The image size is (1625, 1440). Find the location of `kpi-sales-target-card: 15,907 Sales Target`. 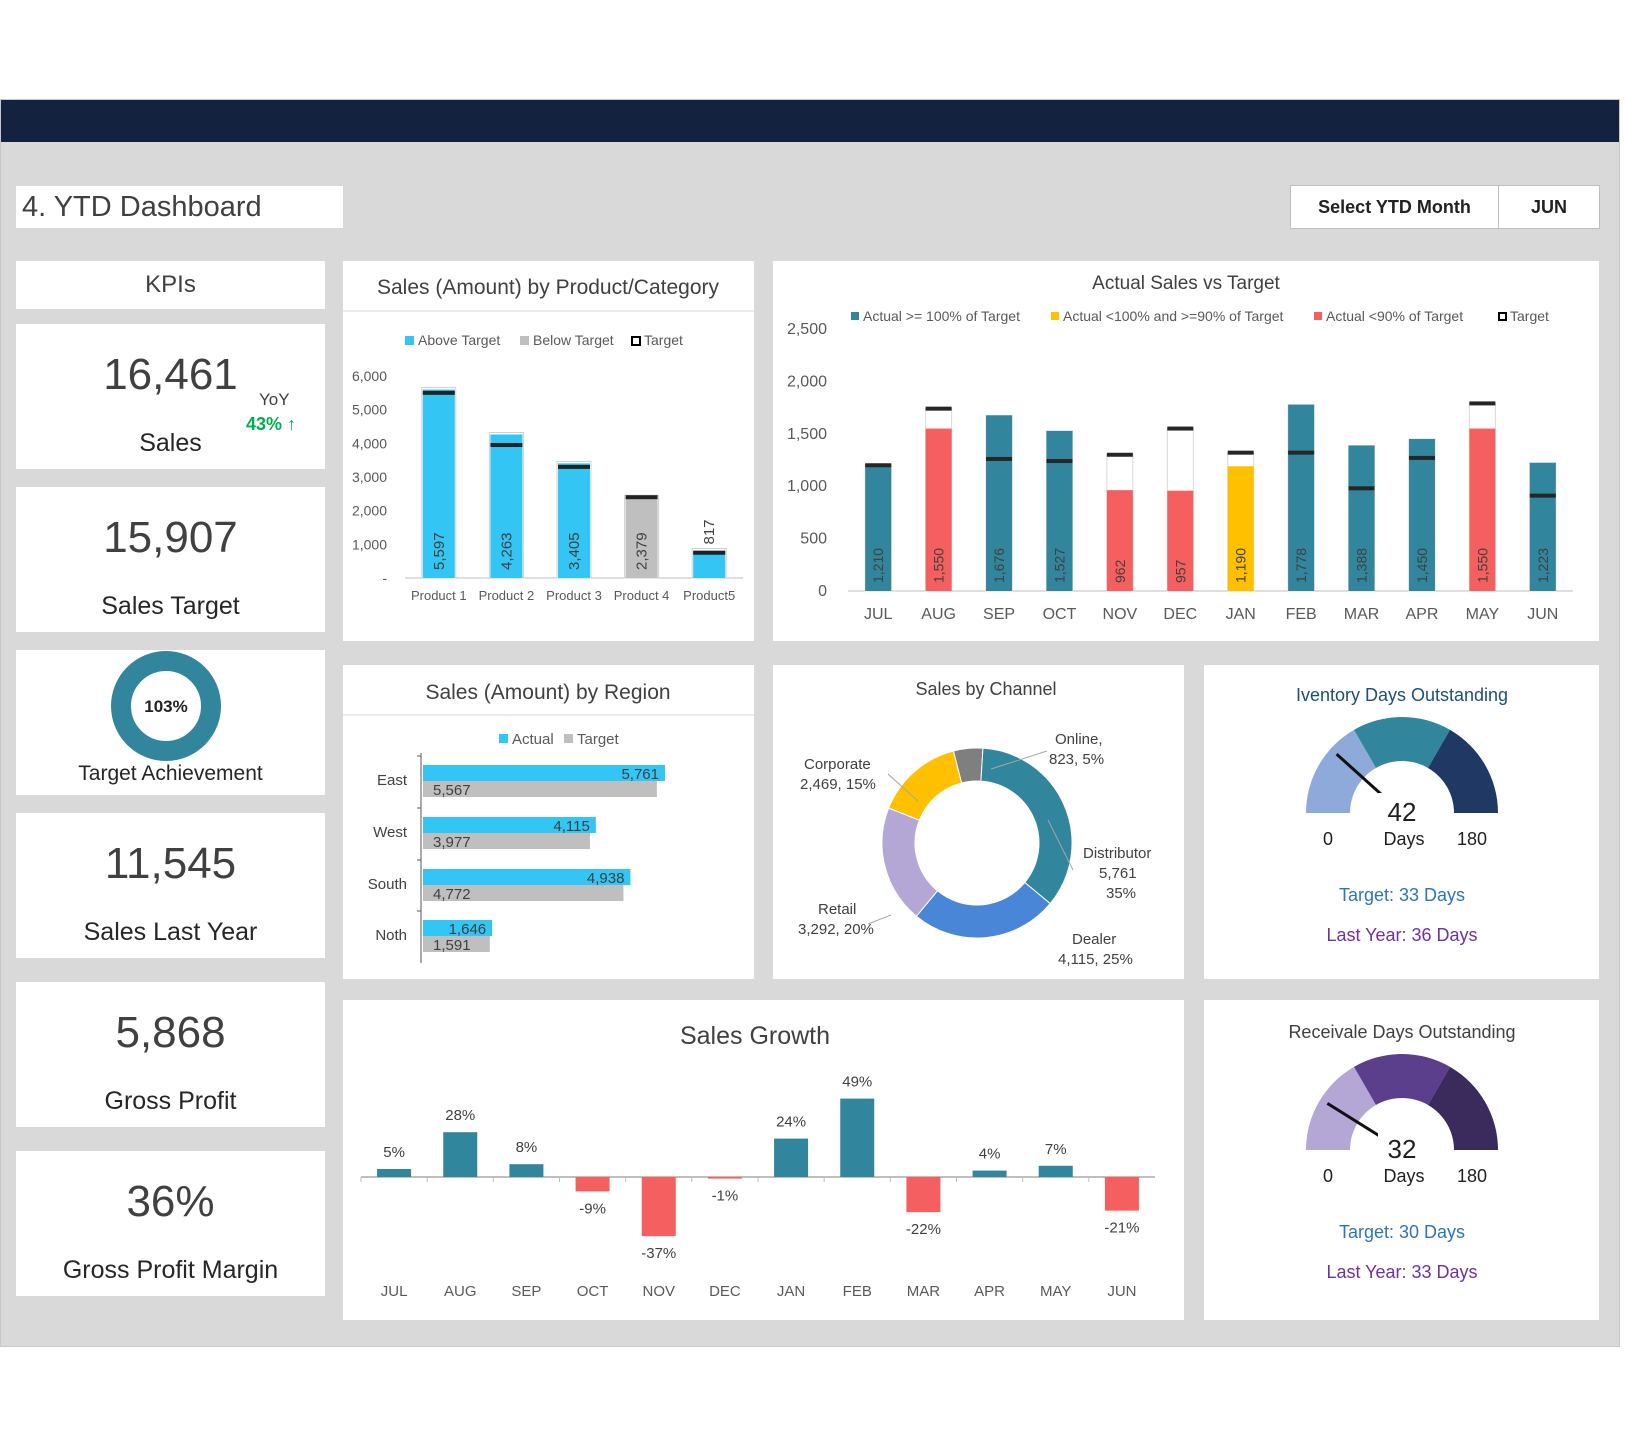

kpi-sales-target-card: 15,907 Sales Target is located at coordinates (170, 559).